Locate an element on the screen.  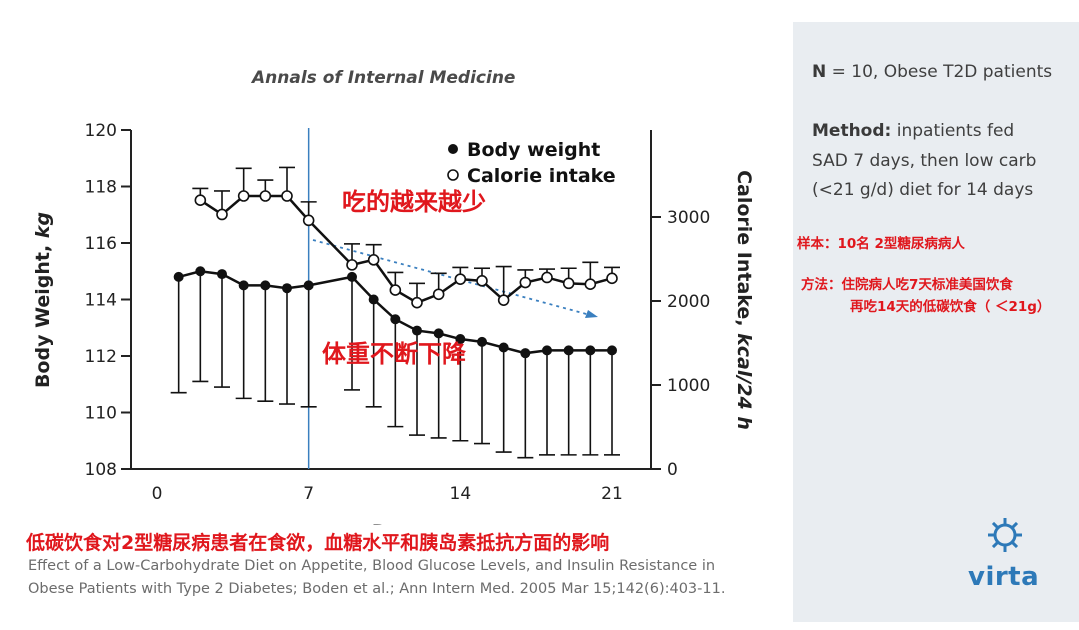
journal-title: Annals of Internal Medicine is located at coordinates (384, 78).